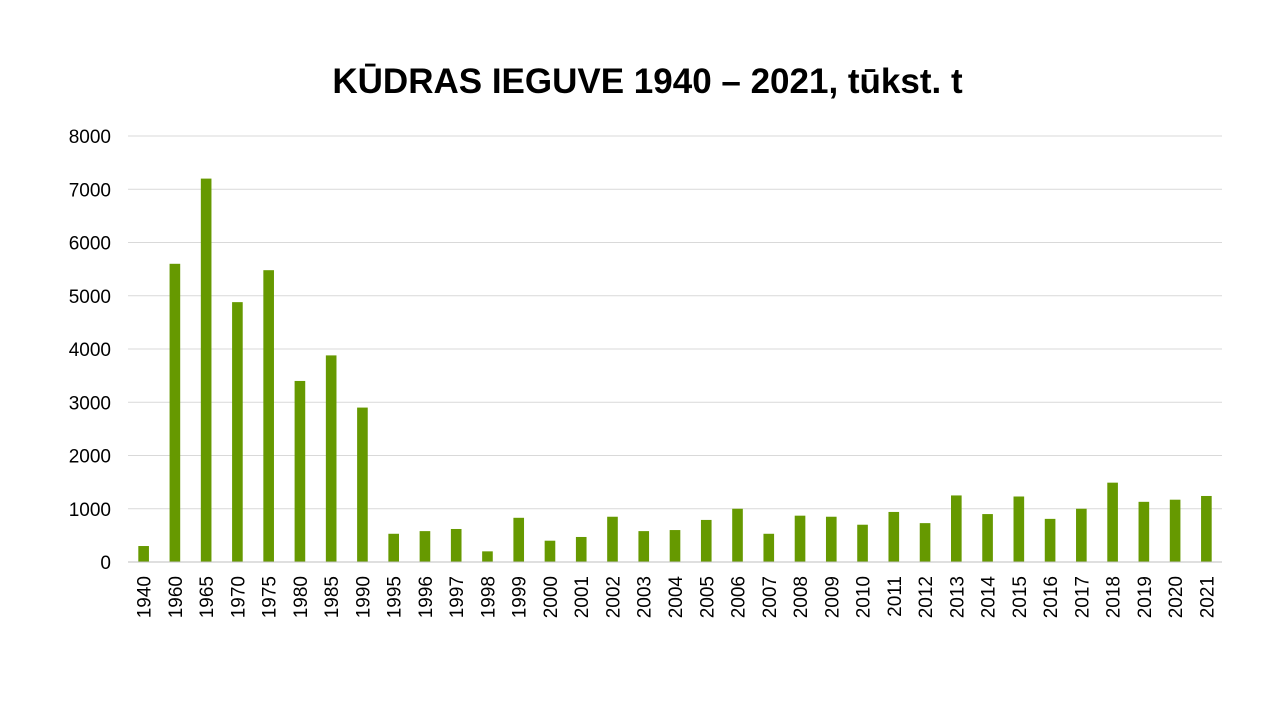 This screenshot has height=720, width=1280. Describe the element at coordinates (769, 547) in the screenshot. I see `bar-2007` at that location.